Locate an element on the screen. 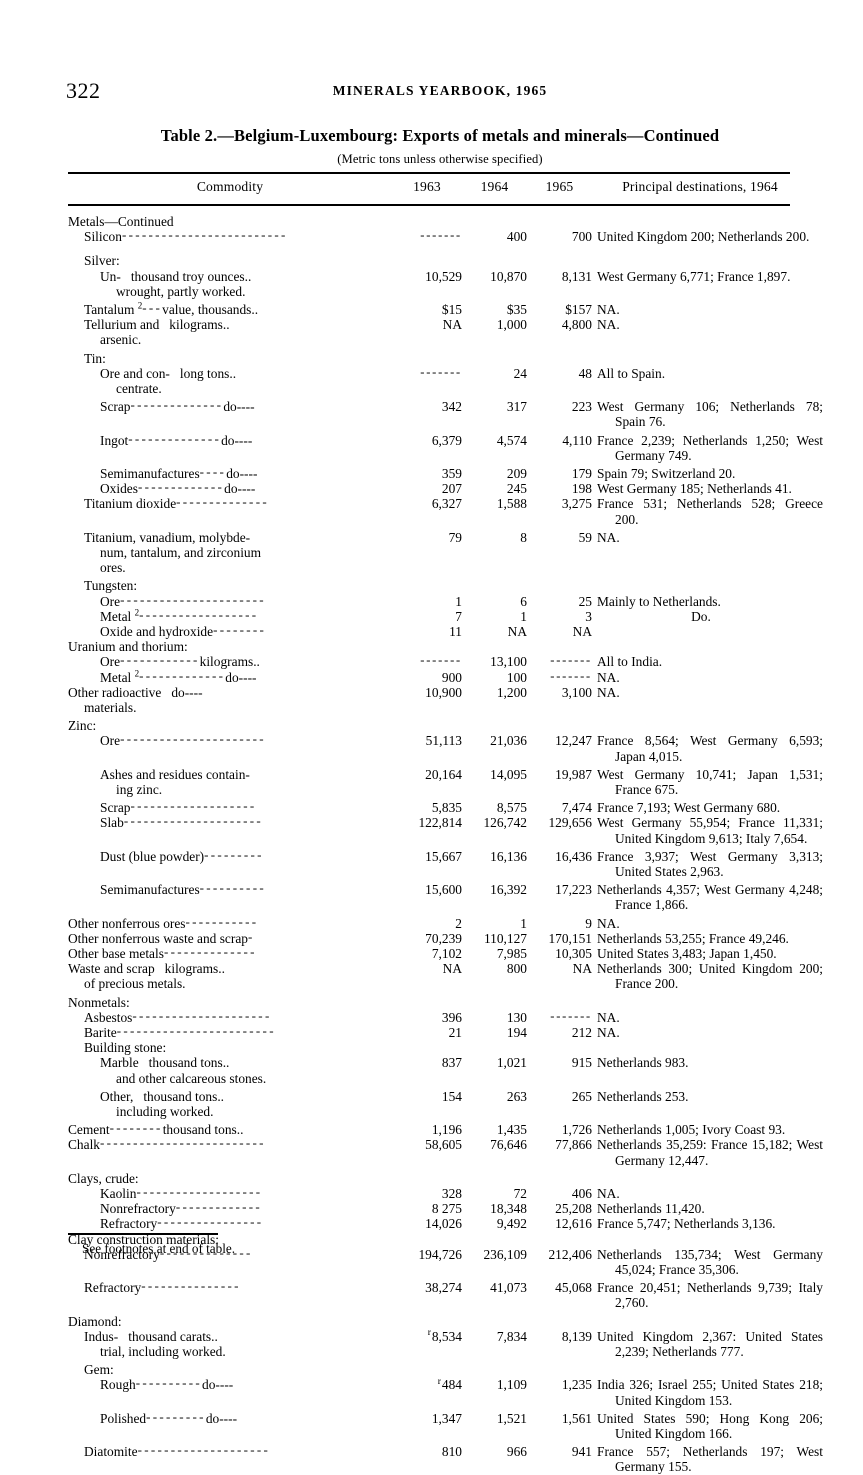 The image size is (863, 1475). value-1964: 400 is located at coordinates (516, 237).